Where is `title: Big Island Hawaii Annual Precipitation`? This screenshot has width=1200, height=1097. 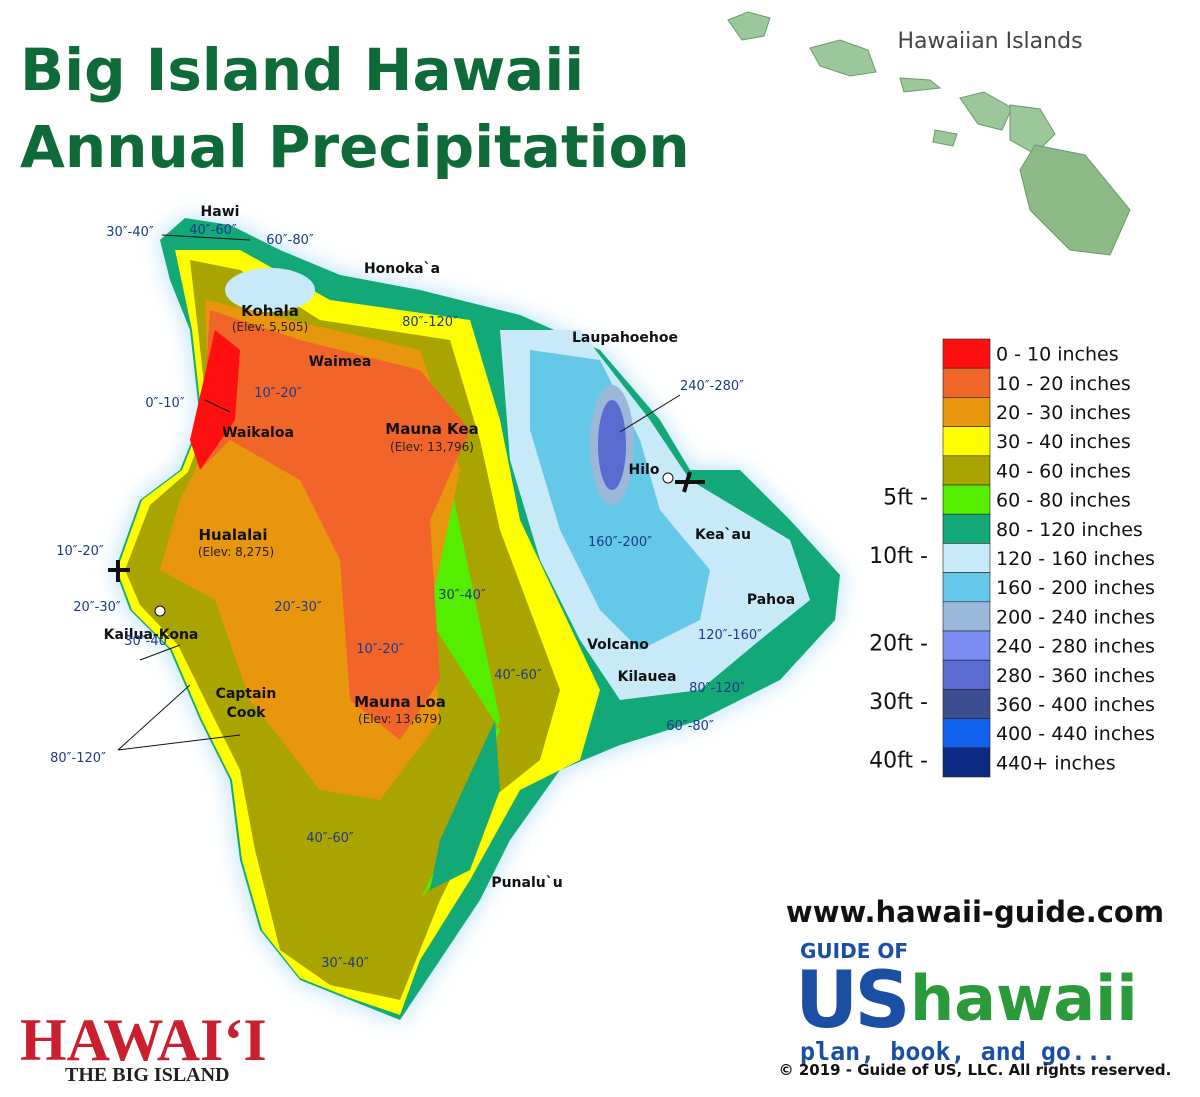
title: Big Island Hawaii Annual Precipitation is located at coordinates (355, 108).